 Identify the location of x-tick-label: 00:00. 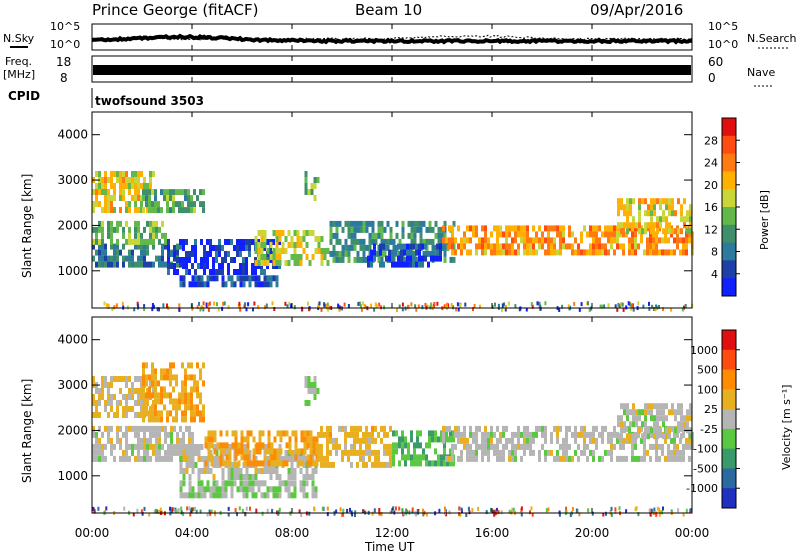
(692, 533).